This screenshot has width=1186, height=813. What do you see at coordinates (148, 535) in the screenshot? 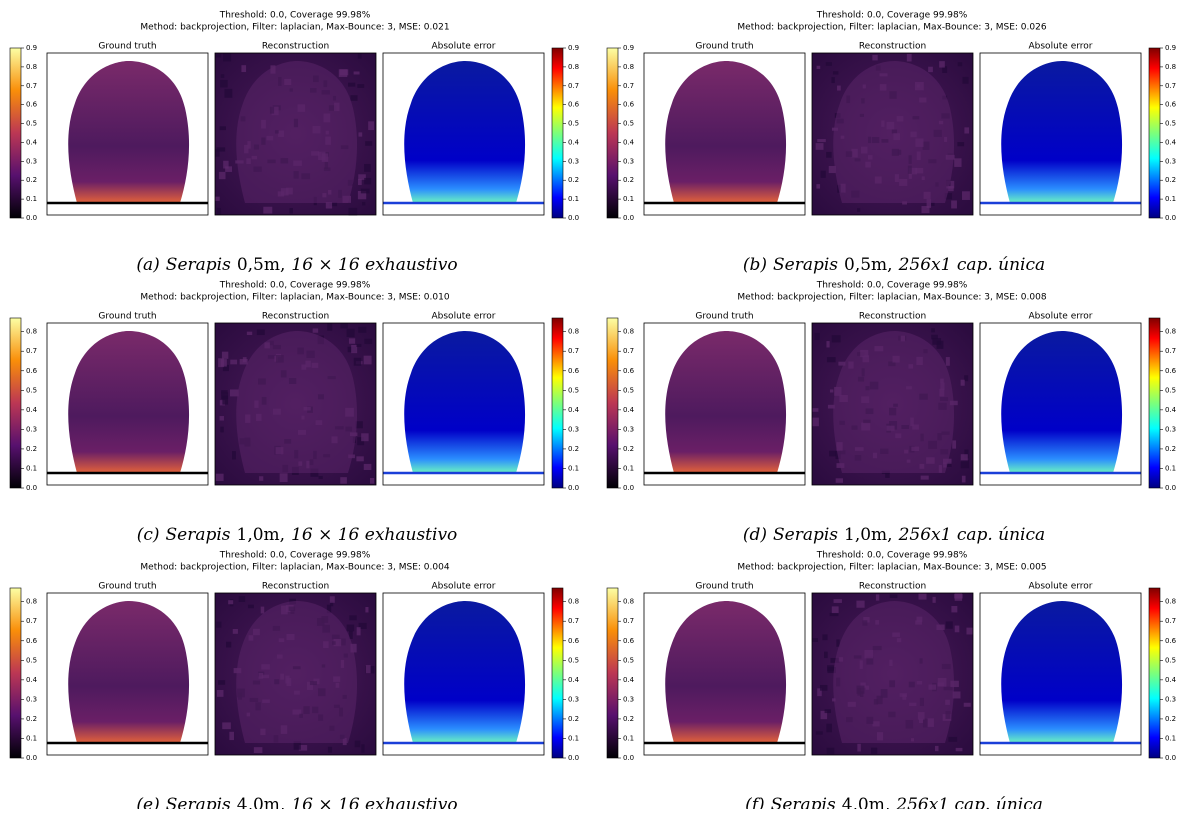
I see `caption-label: (c)` at bounding box center [148, 535].